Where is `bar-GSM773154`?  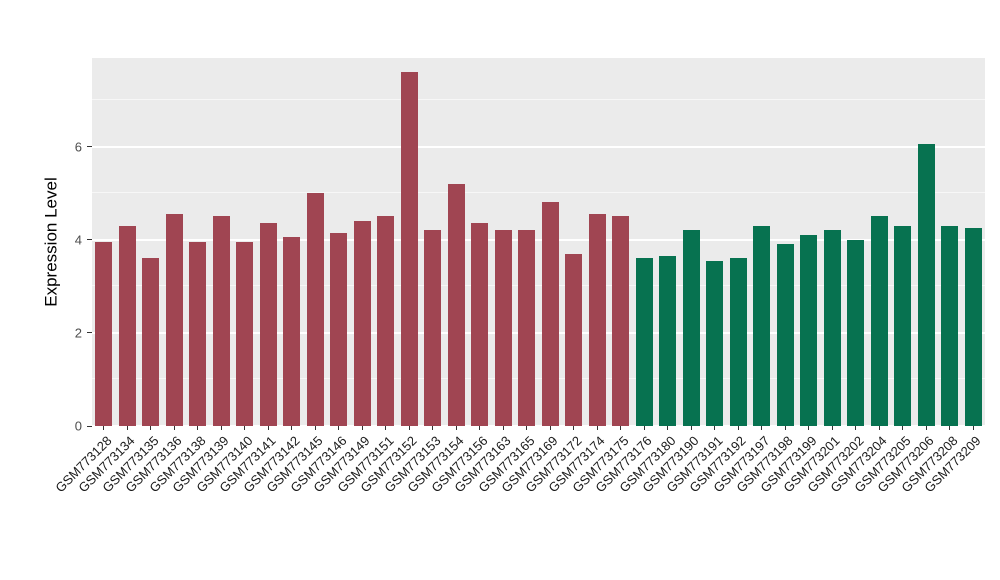
bar-GSM773154 is located at coordinates (456, 304).